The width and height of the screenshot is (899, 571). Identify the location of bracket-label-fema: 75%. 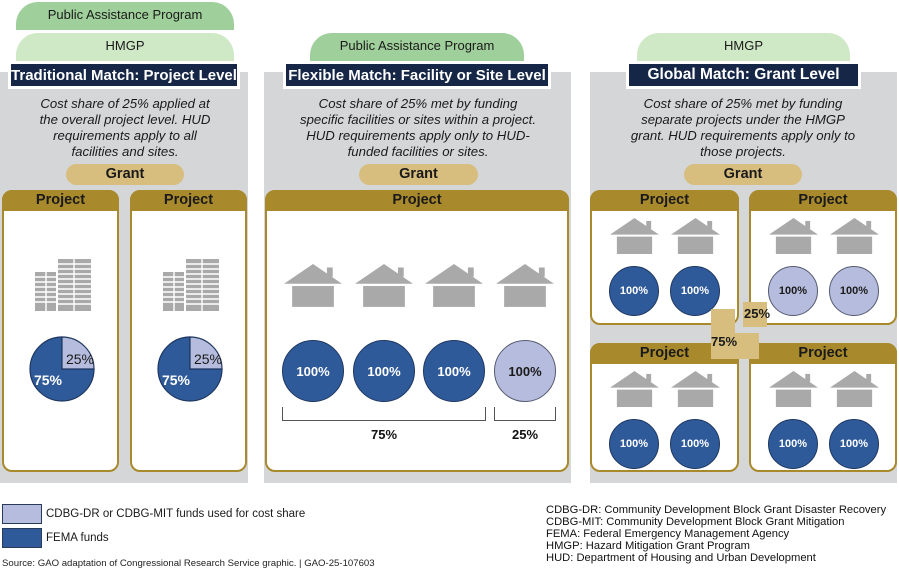
(384, 434).